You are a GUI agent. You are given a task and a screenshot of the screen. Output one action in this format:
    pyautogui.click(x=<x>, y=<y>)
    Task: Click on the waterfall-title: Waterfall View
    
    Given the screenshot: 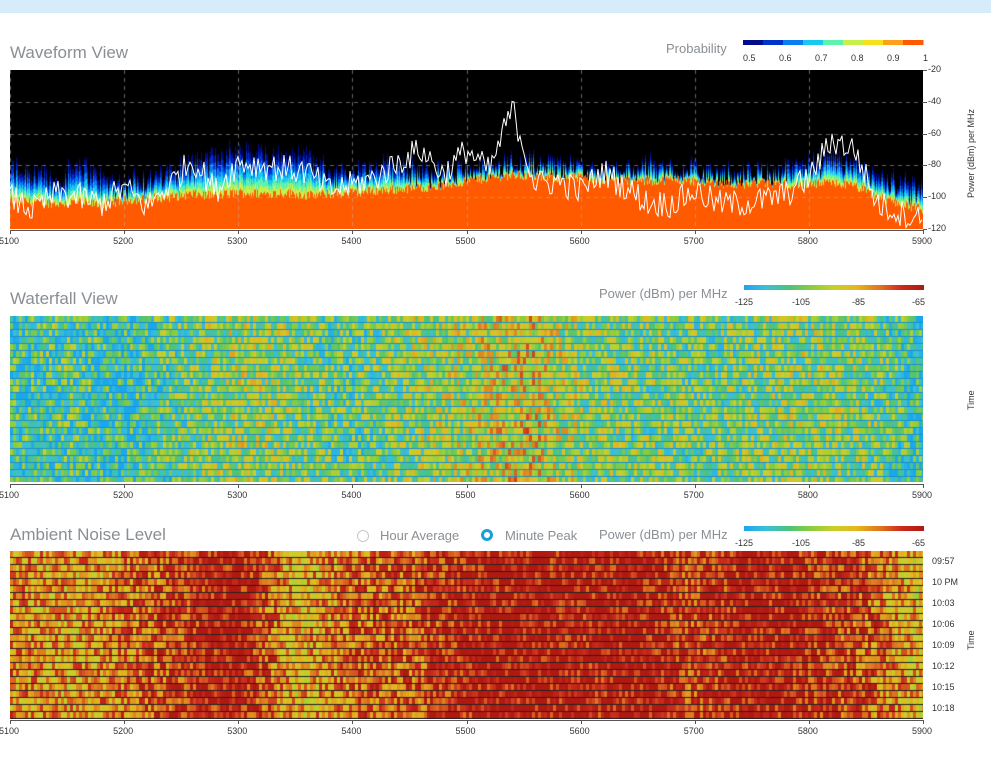 What is the action you would take?
    pyautogui.click(x=64, y=298)
    